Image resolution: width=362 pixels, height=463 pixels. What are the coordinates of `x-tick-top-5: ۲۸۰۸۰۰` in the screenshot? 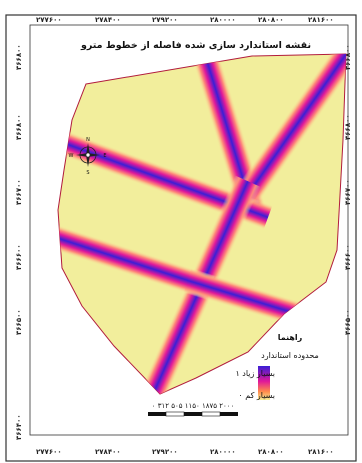 It's located at (271, 20).